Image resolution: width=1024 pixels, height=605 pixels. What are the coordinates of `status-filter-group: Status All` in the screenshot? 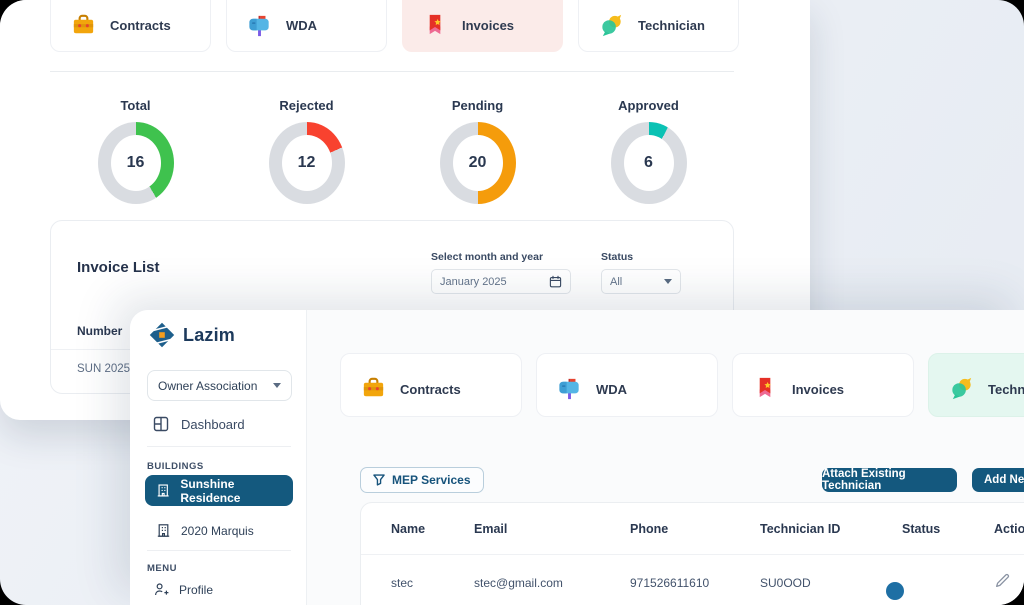 It's located at (641, 272).